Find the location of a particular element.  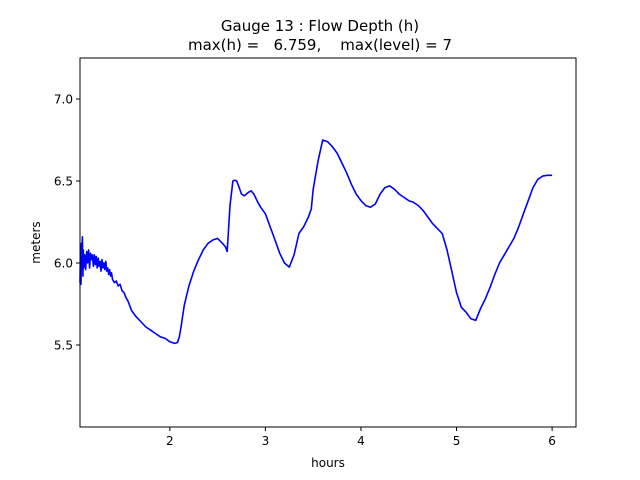

y-tick-label: 6.0 is located at coordinates (63, 264).